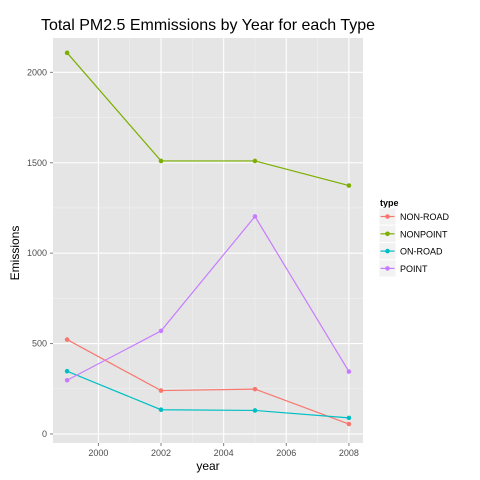 The height and width of the screenshot is (480, 480). What do you see at coordinates (286, 453) in the screenshot?
I see `x-tick-label: 2006` at bounding box center [286, 453].